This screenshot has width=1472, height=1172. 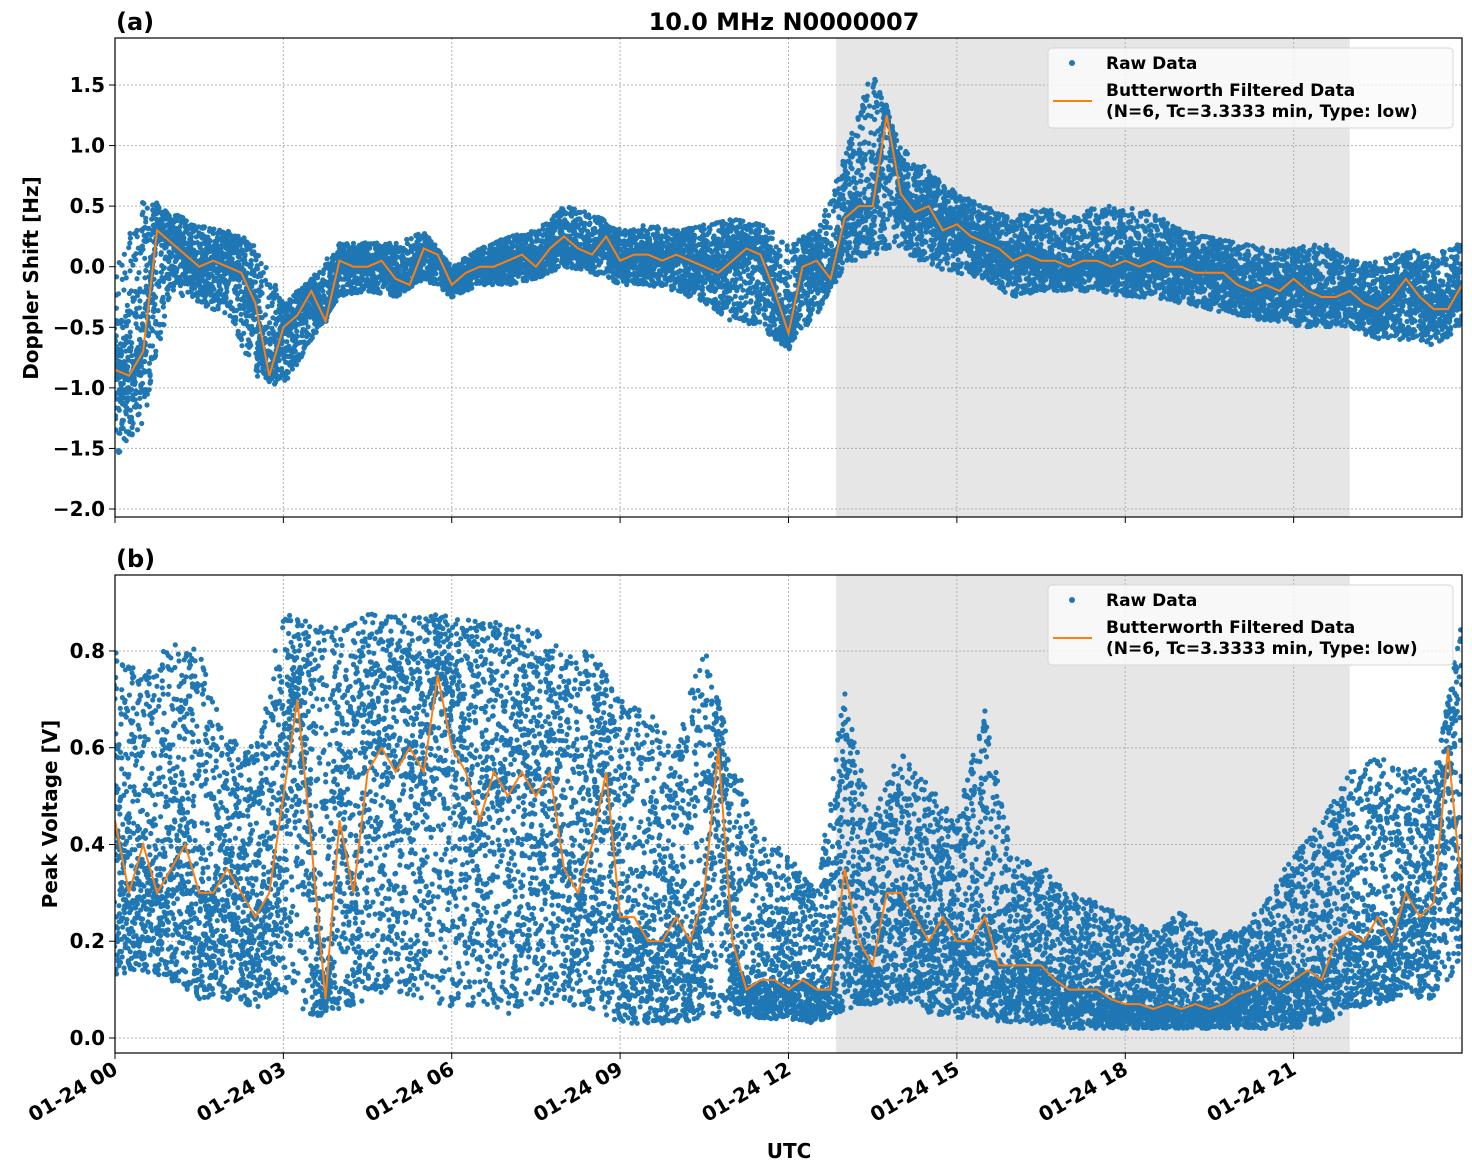 I want to click on panel-label-a: (a), so click(x=135, y=22).